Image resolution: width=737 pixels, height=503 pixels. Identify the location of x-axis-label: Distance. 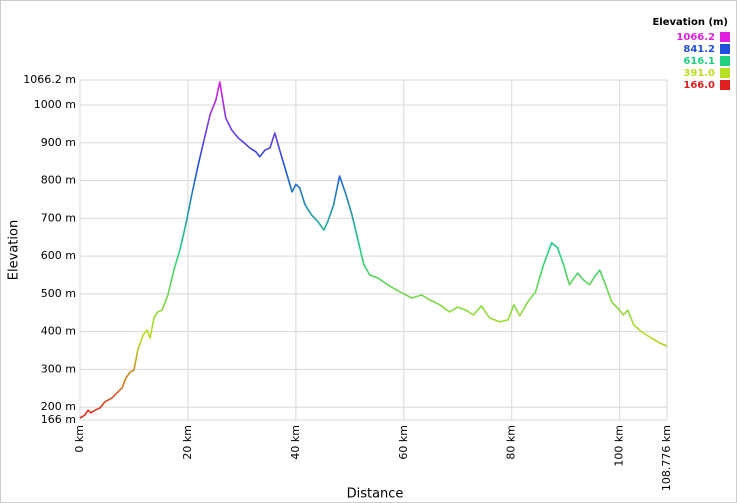
(375, 494).